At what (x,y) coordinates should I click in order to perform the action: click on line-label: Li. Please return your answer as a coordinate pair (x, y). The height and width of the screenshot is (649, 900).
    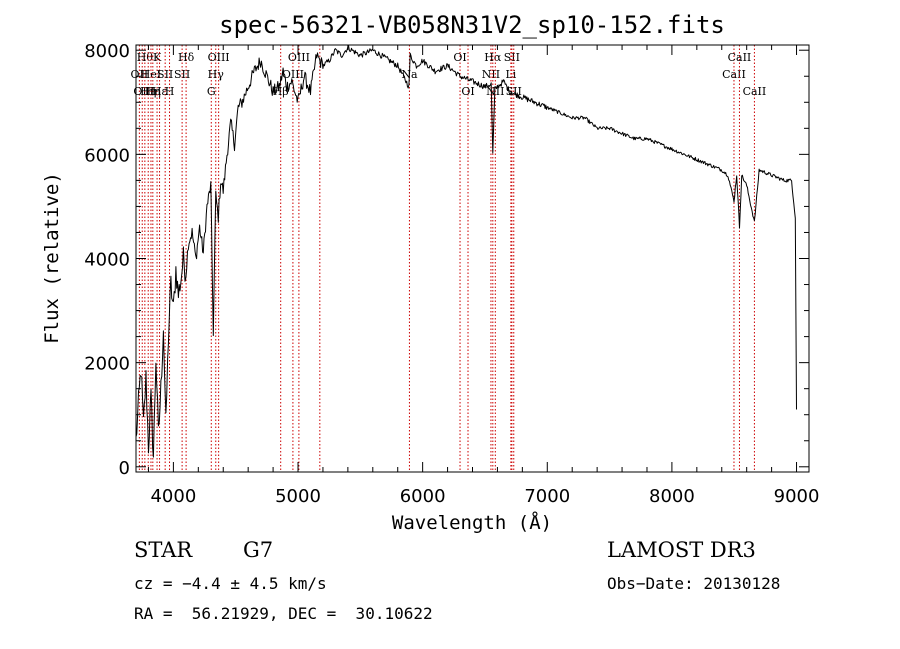
    Looking at the image, I should click on (510, 74).